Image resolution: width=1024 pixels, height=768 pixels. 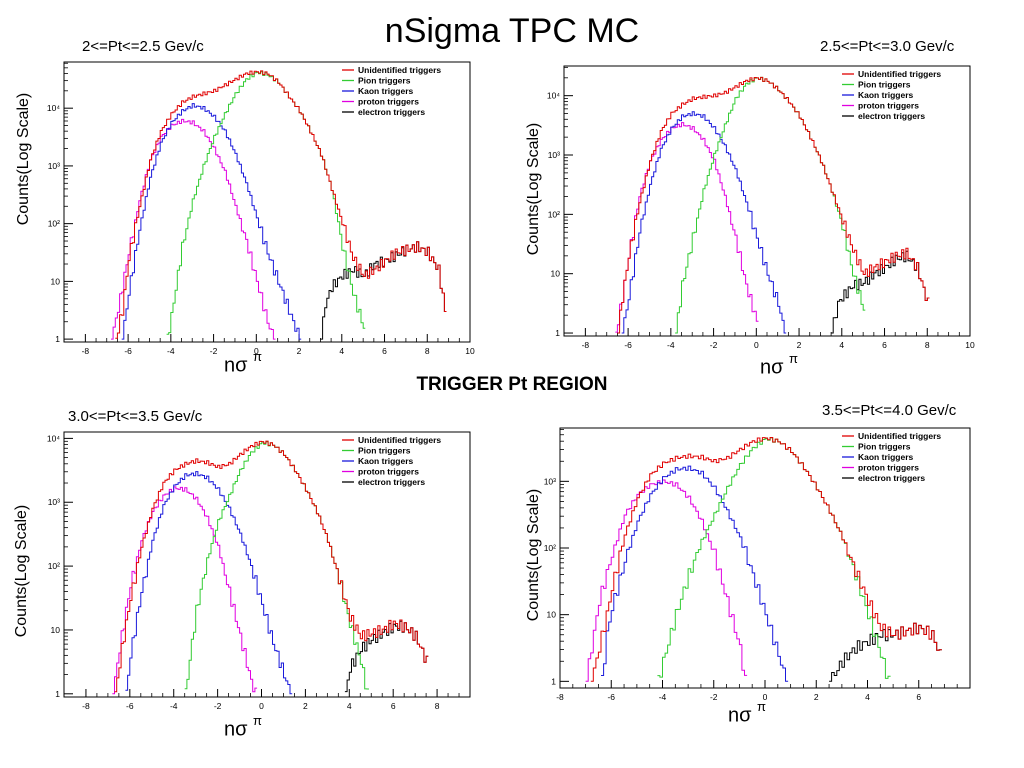 I want to click on x-axis-label-4: nσ π, so click(x=747, y=713).